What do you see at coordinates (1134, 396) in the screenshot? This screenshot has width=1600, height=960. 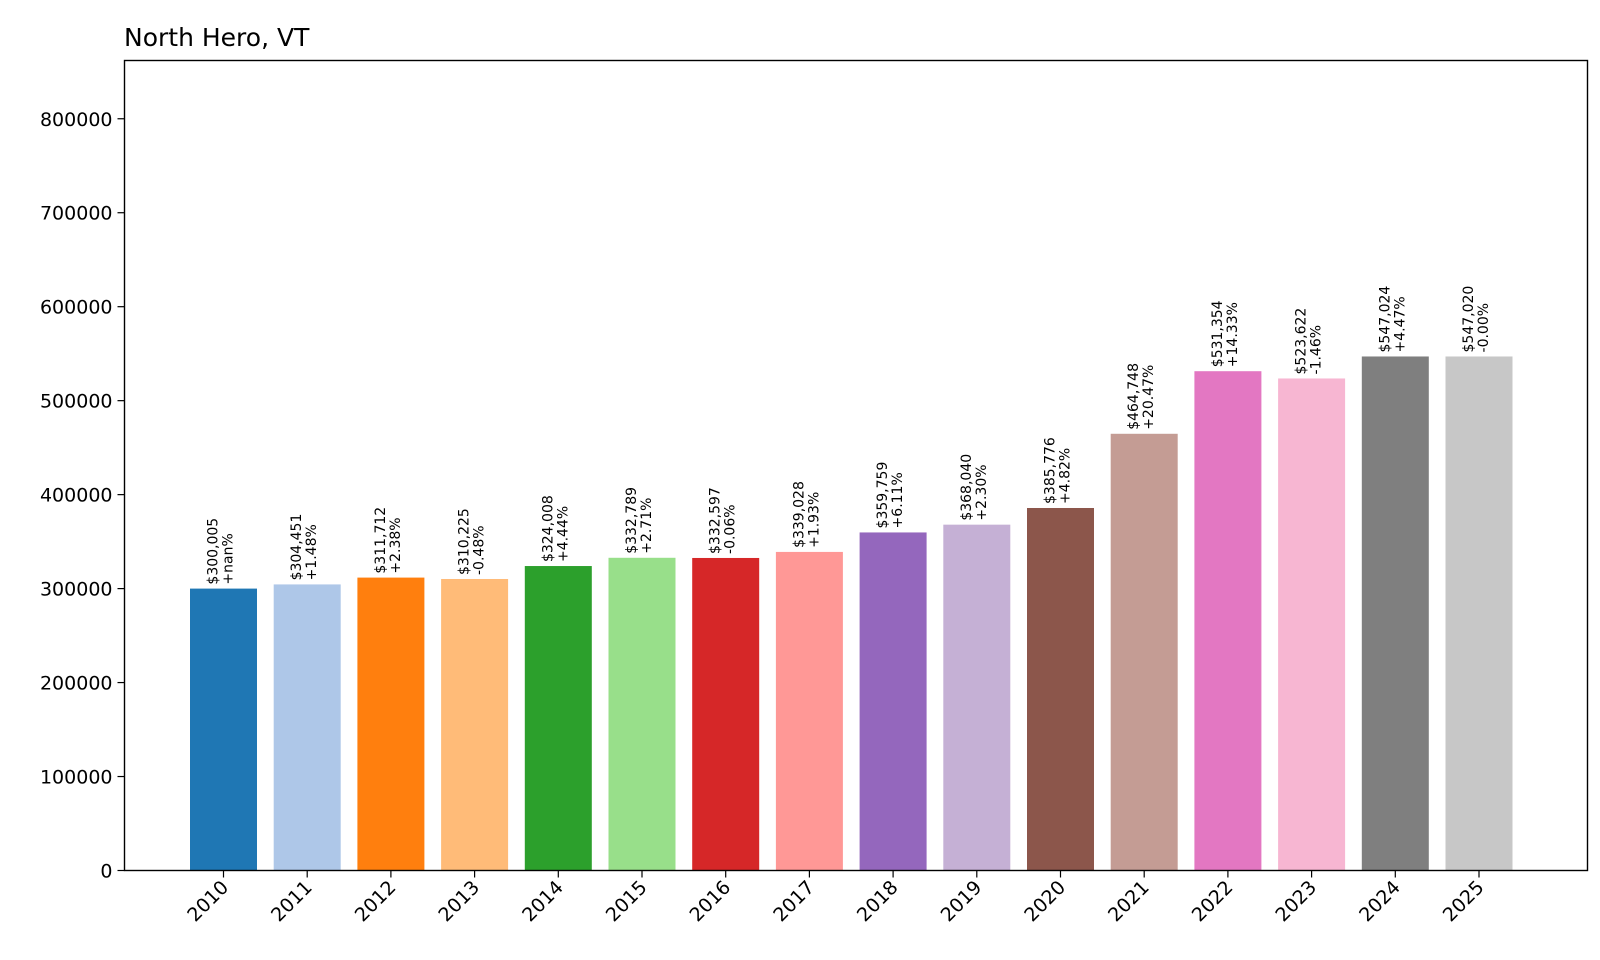 I see `bar-value-label: $464,748` at bounding box center [1134, 396].